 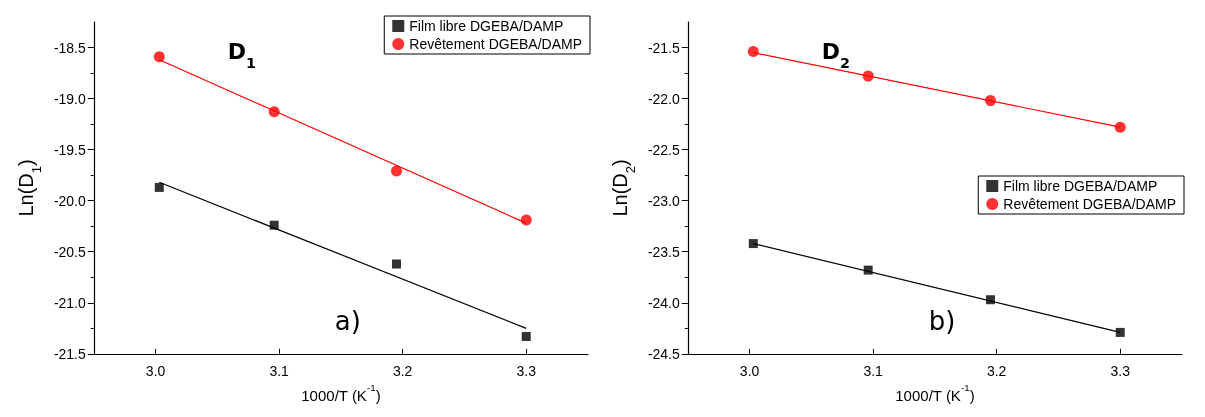 What do you see at coordinates (70, 149) in the screenshot?
I see `y-tick-label: -19.5` at bounding box center [70, 149].